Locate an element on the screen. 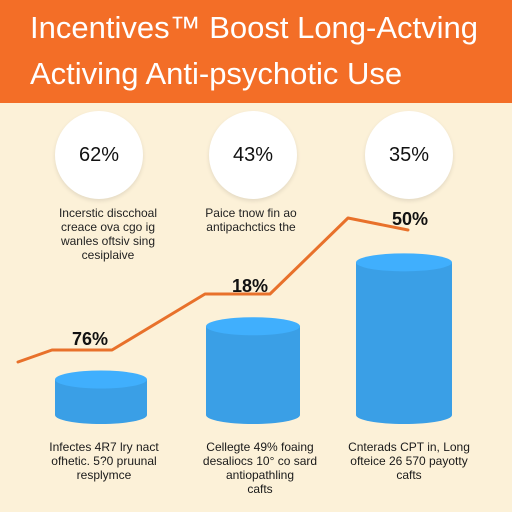 This screenshot has height=512, width=512. stat-circle-3: 35% is located at coordinates (409, 155).